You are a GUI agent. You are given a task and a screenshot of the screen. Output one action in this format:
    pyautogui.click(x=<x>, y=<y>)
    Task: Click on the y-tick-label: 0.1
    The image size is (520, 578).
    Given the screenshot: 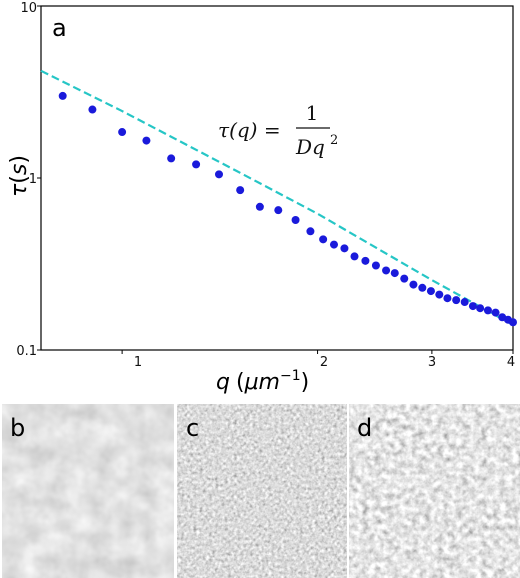 What is the action you would take?
    pyautogui.click(x=26, y=351)
    